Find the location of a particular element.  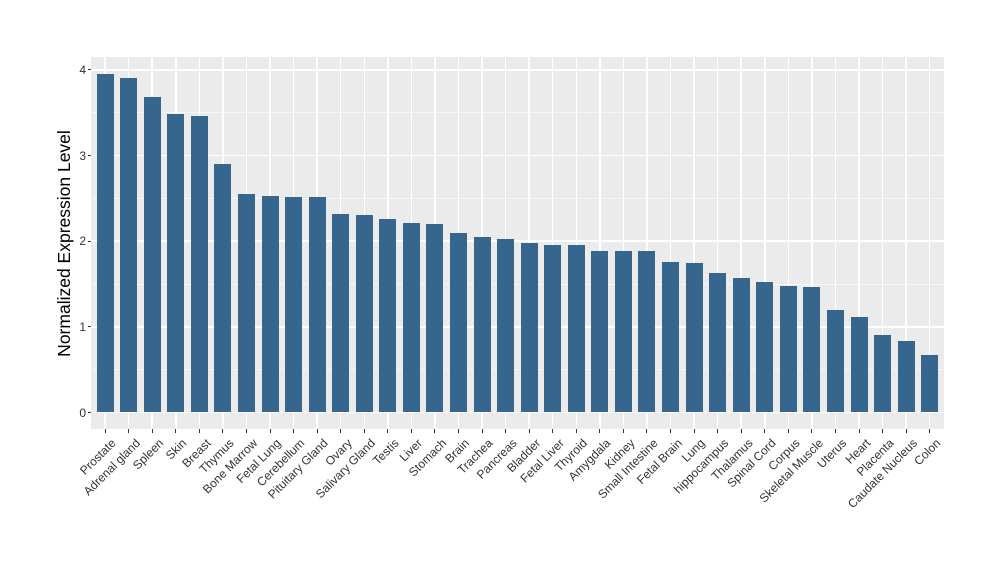

y-tick-label: 1 is located at coordinates (82, 326).